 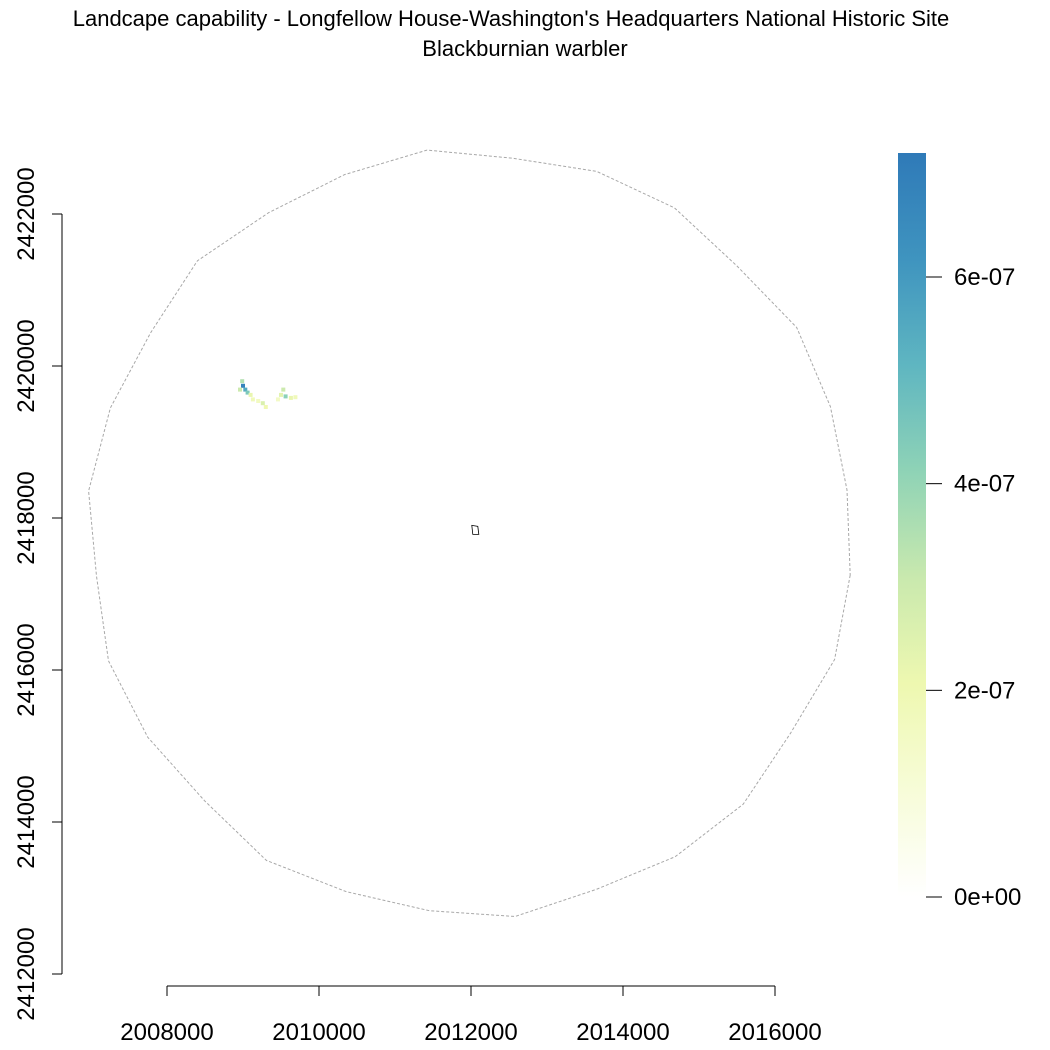 I want to click on x-tick-label: 2012000, so click(x=470, y=1032).